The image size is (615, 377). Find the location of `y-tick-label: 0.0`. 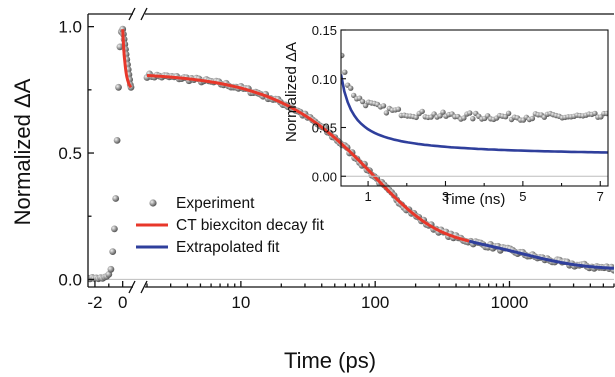

y-tick-label: 0.0 is located at coordinates (70, 279).